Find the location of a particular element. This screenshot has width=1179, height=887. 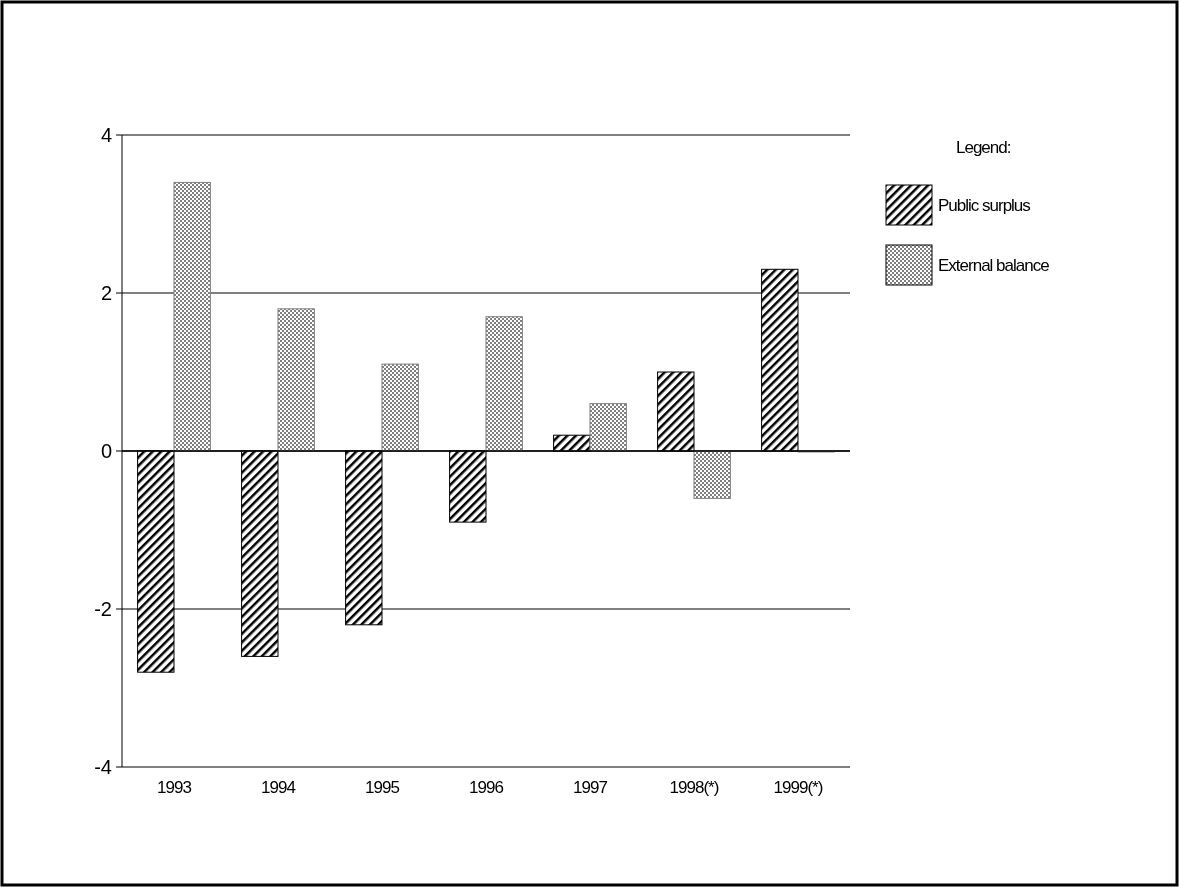

x-tick-label: 1994 is located at coordinates (278, 787).